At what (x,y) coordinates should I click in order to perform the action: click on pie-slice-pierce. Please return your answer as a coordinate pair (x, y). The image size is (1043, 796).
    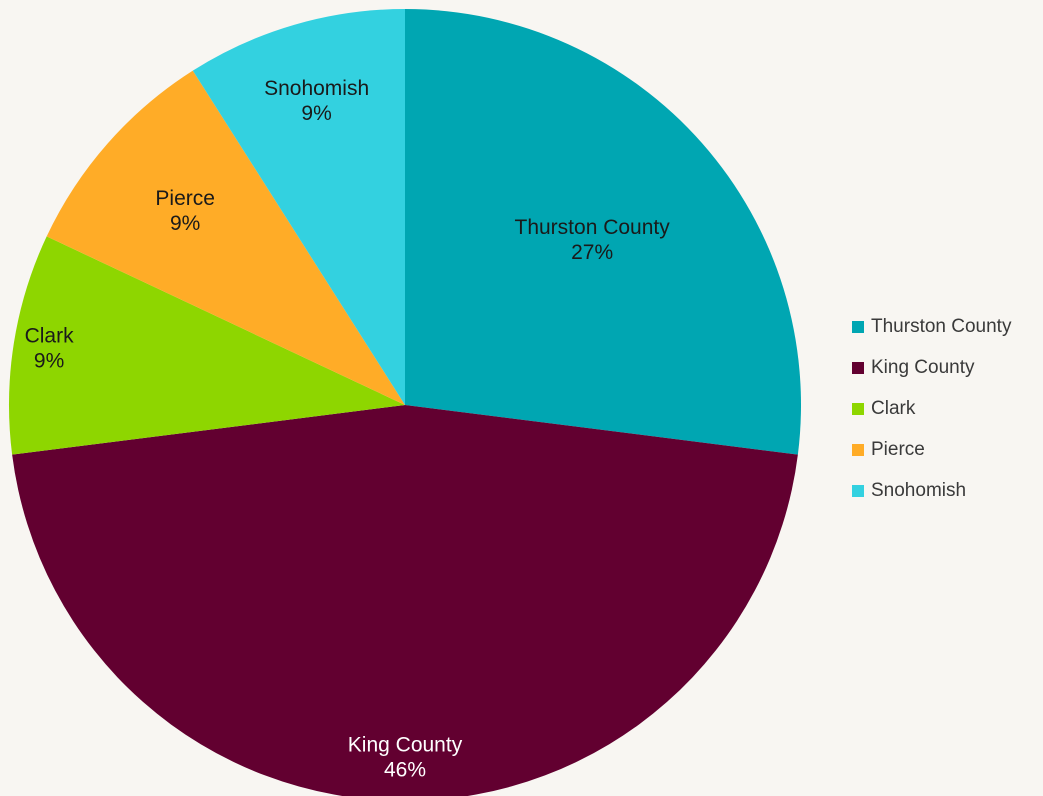
    Looking at the image, I should click on (226, 237).